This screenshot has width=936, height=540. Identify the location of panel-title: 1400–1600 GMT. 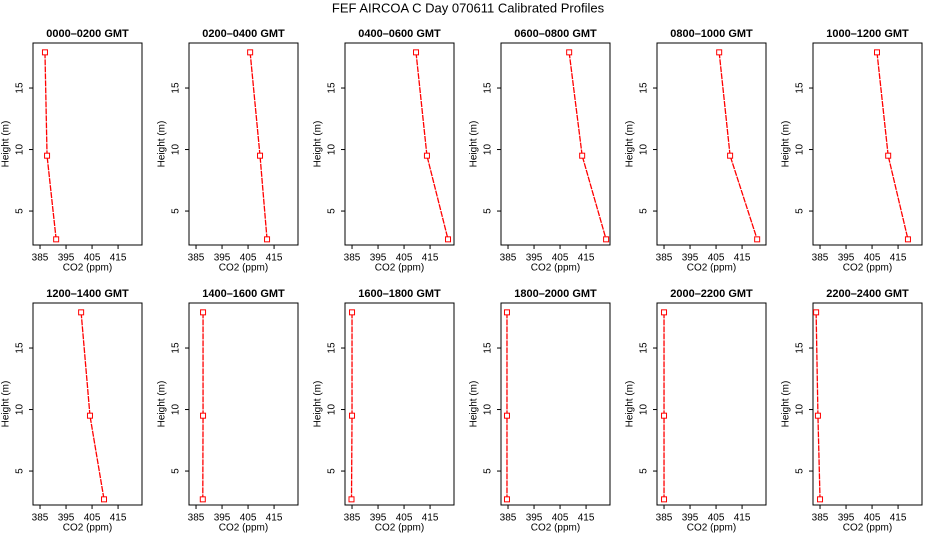
(243, 294).